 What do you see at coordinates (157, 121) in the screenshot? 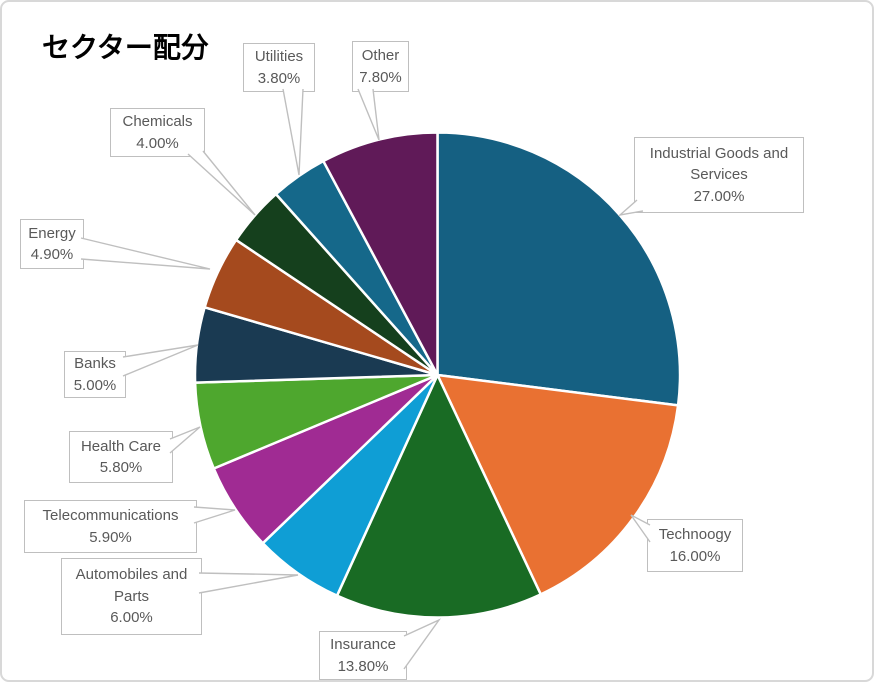
I see `callout-label: Chemicals` at bounding box center [157, 121].